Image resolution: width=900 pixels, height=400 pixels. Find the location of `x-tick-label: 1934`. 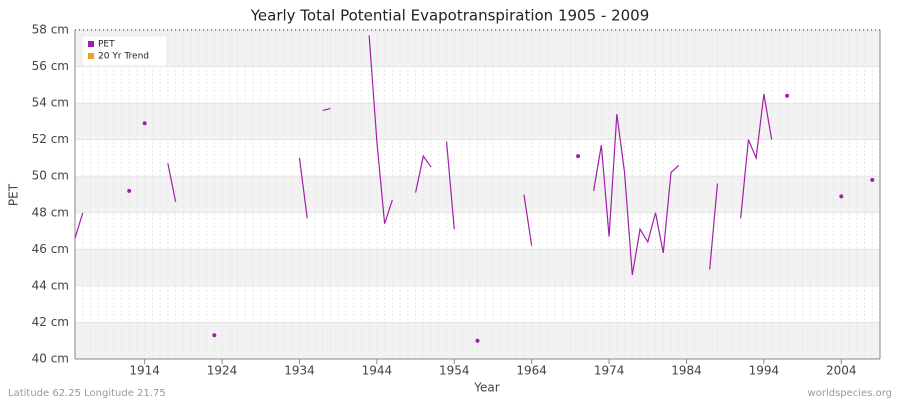

x-tick-label: 1934 is located at coordinates (299, 371).